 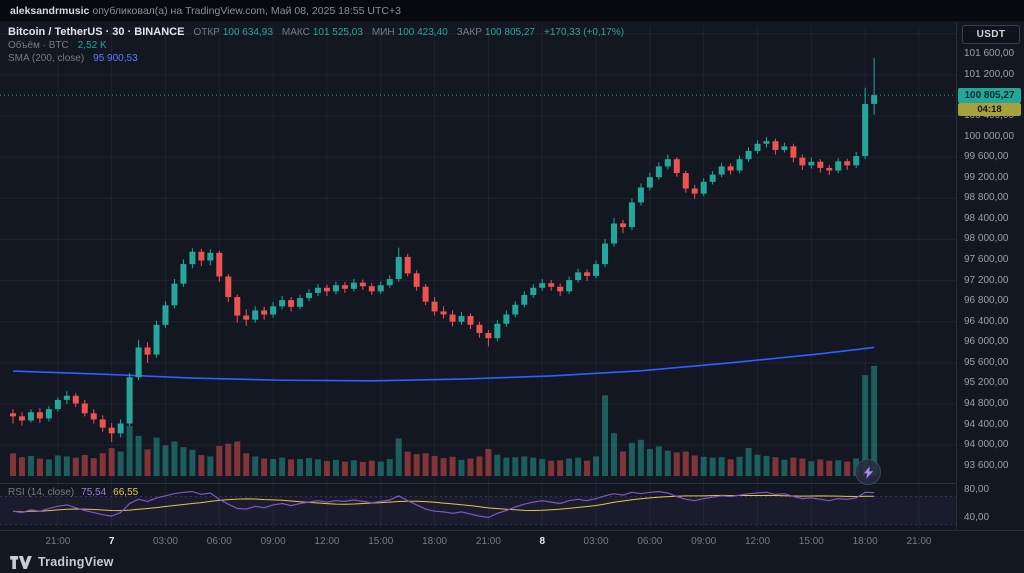 I want to click on ohlc-open-value: 100 634,93, so click(x=247, y=32).